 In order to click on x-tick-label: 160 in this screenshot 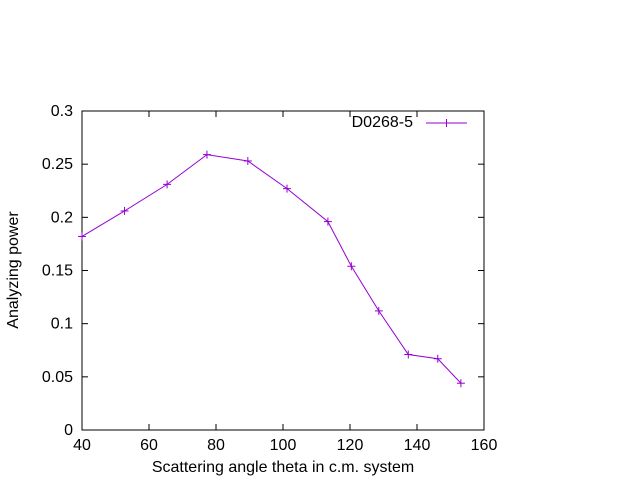, I will do `click(484, 445)`.